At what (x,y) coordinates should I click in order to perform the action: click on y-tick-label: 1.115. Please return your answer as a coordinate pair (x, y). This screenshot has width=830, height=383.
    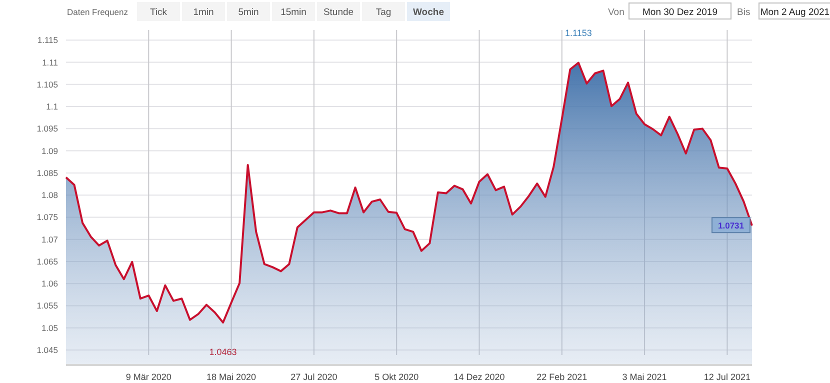
    Looking at the image, I should click on (47, 40).